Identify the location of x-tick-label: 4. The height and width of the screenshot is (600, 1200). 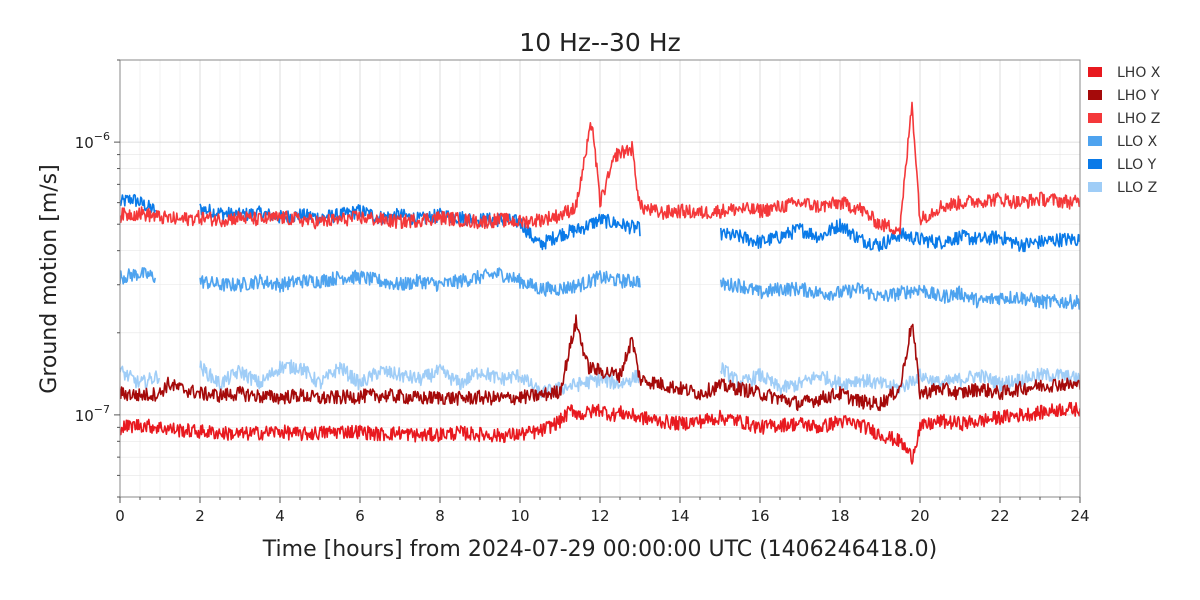
(280, 516).